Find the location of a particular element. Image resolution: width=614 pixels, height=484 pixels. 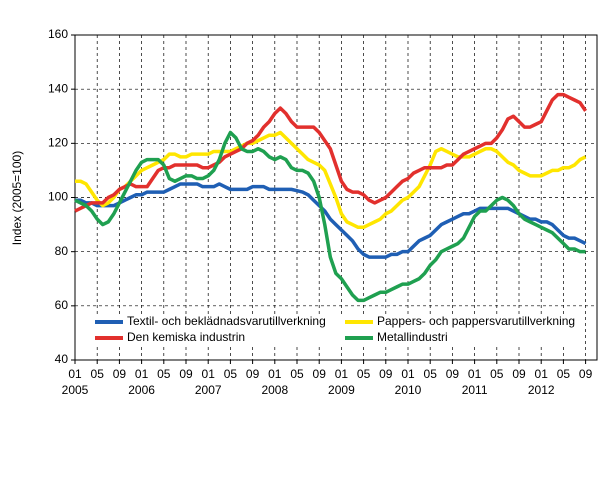

y-tick-label: 80 is located at coordinates (62, 251).